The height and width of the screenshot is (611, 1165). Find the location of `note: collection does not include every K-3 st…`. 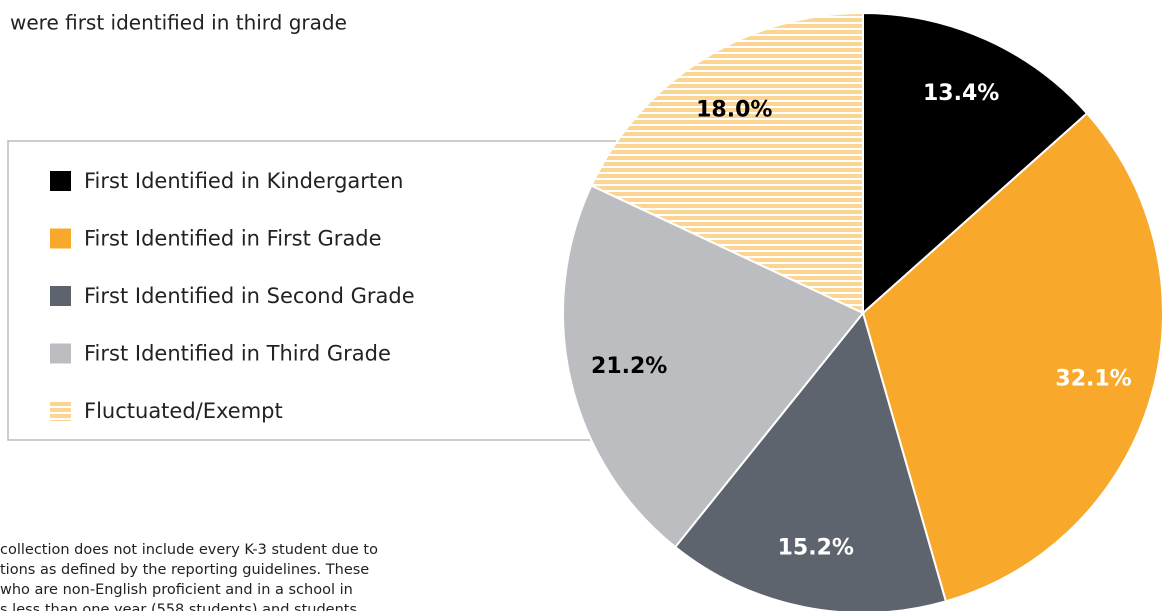

note: collection does not include every K-3 st… is located at coordinates (189, 550).